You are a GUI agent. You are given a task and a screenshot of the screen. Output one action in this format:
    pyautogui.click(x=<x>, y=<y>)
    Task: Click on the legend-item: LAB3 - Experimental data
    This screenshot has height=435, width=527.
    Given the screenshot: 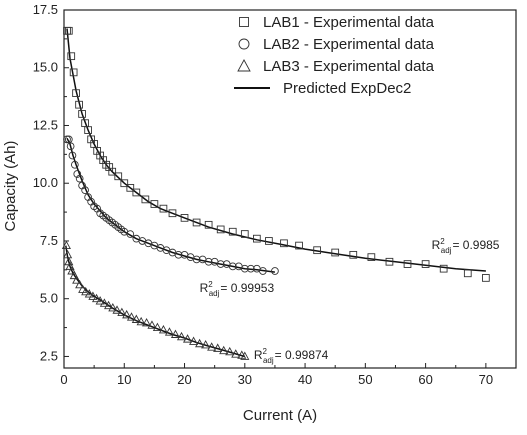 What is the action you would take?
    pyautogui.click(x=336, y=66)
    